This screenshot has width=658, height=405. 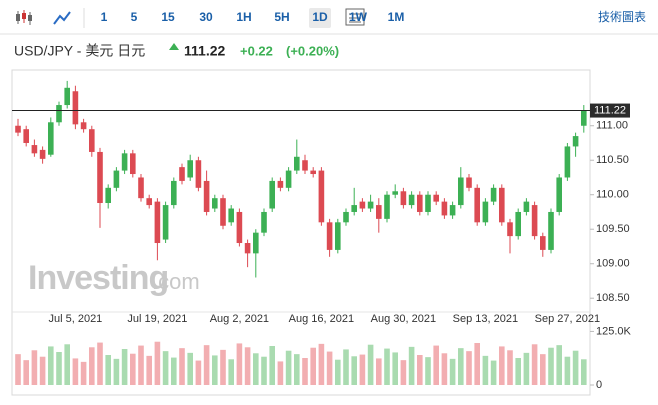 What do you see at coordinates (75, 319) in the screenshot?
I see `x-tick-label: Jul 5, 2021` at bounding box center [75, 319].